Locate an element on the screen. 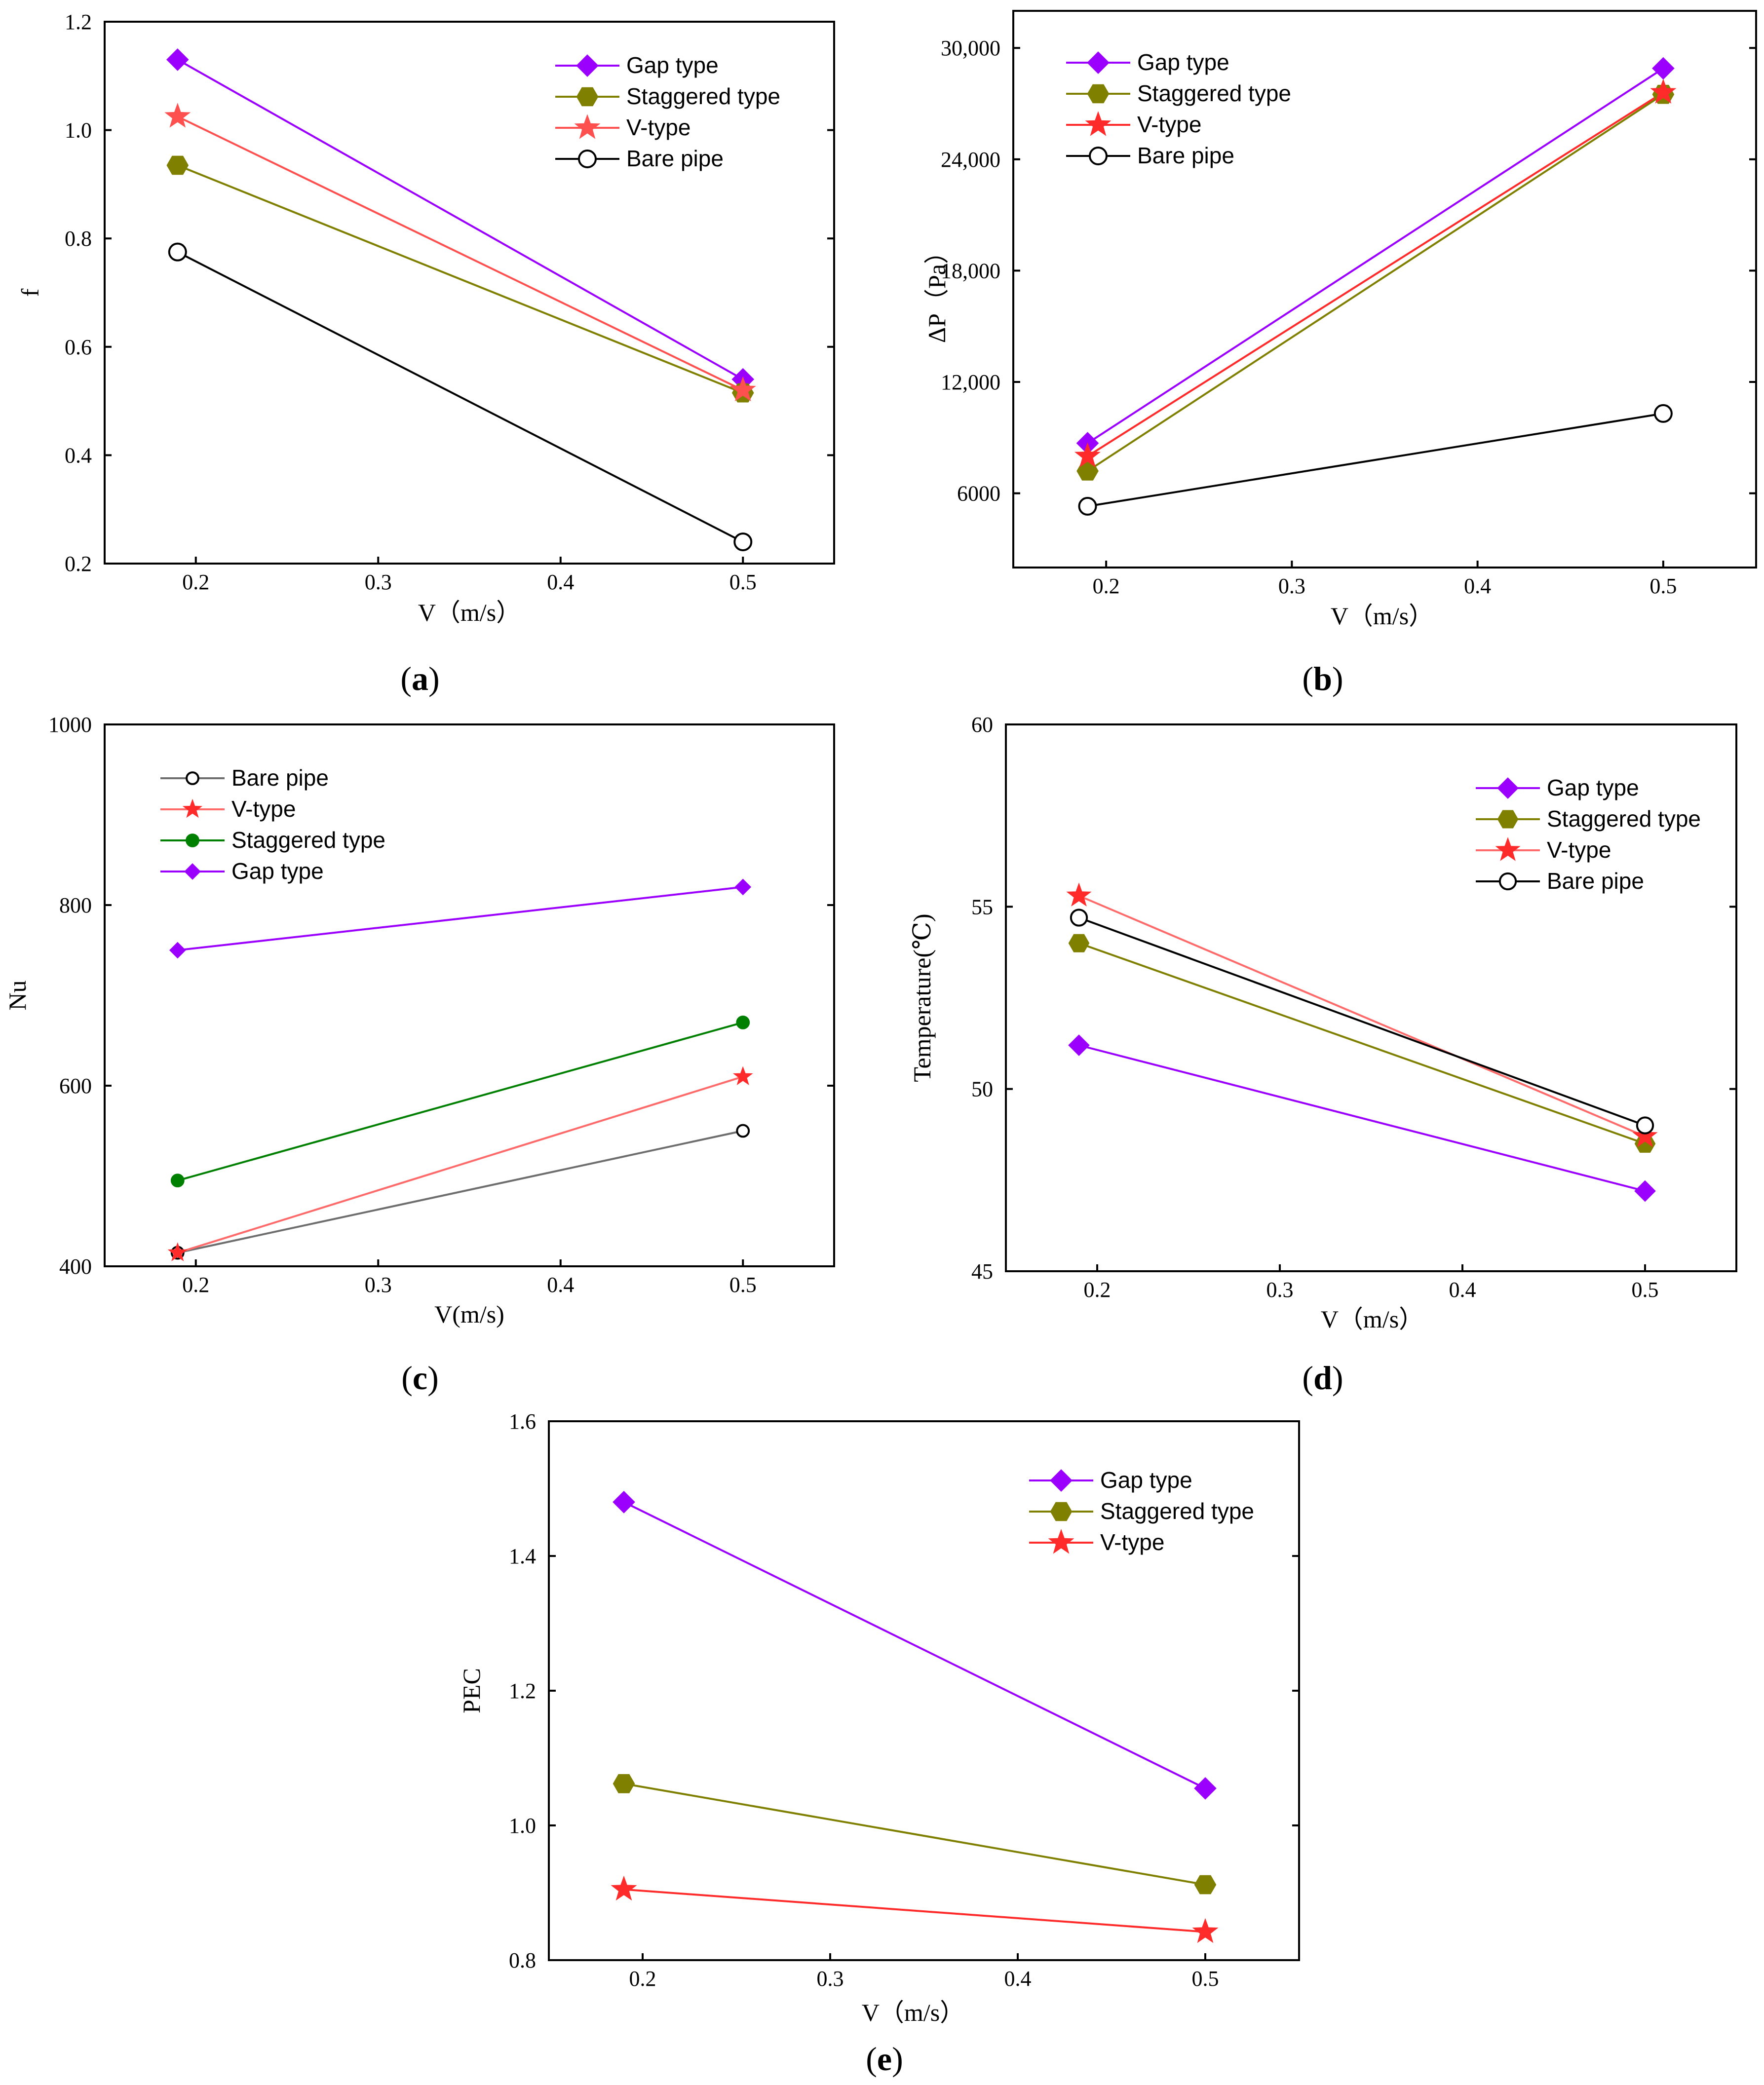  y-tick-label: 400 is located at coordinates (75, 1266).